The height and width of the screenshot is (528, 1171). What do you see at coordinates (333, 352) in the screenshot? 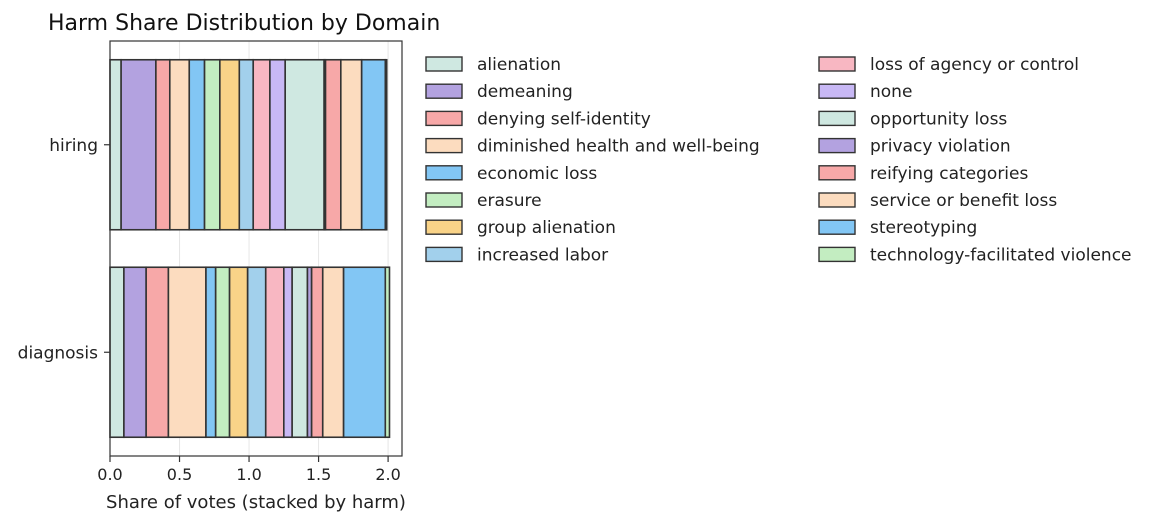
I see `bar-diagnosis-service-or-benefit-loss` at bounding box center [333, 352].